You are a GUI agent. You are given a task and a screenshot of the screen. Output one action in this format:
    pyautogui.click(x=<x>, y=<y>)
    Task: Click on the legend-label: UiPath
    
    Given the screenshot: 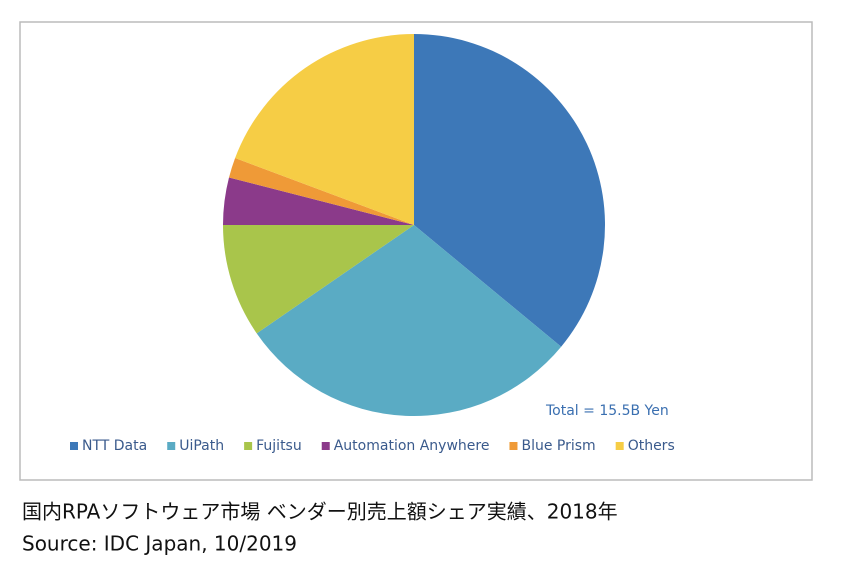 What is the action you would take?
    pyautogui.click(x=201, y=446)
    